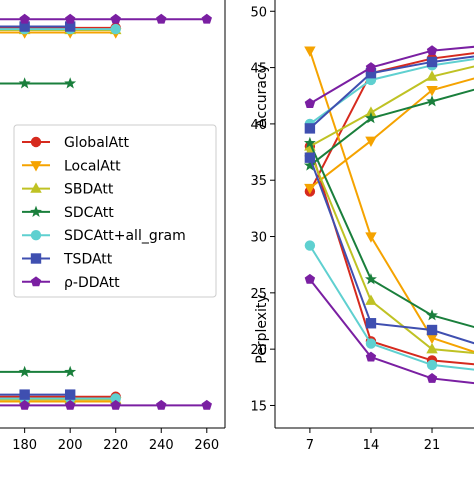  I want to click on legend-label-localatt: LocalAtt, so click(92, 166).